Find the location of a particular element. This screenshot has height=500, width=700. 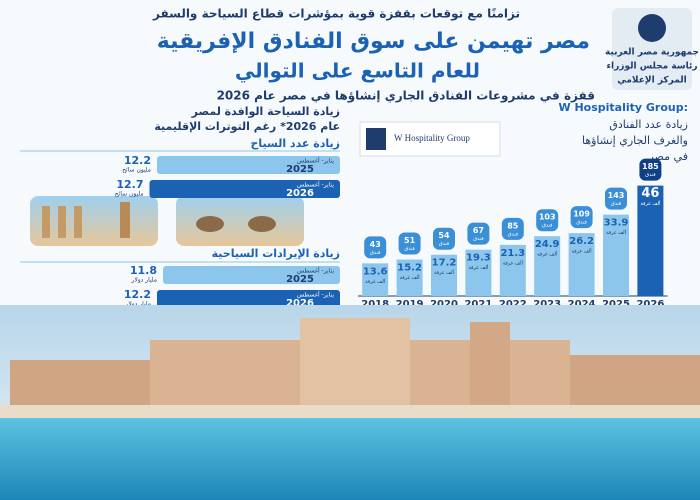

hotel-label: 43 is located at coordinates (375, 244).